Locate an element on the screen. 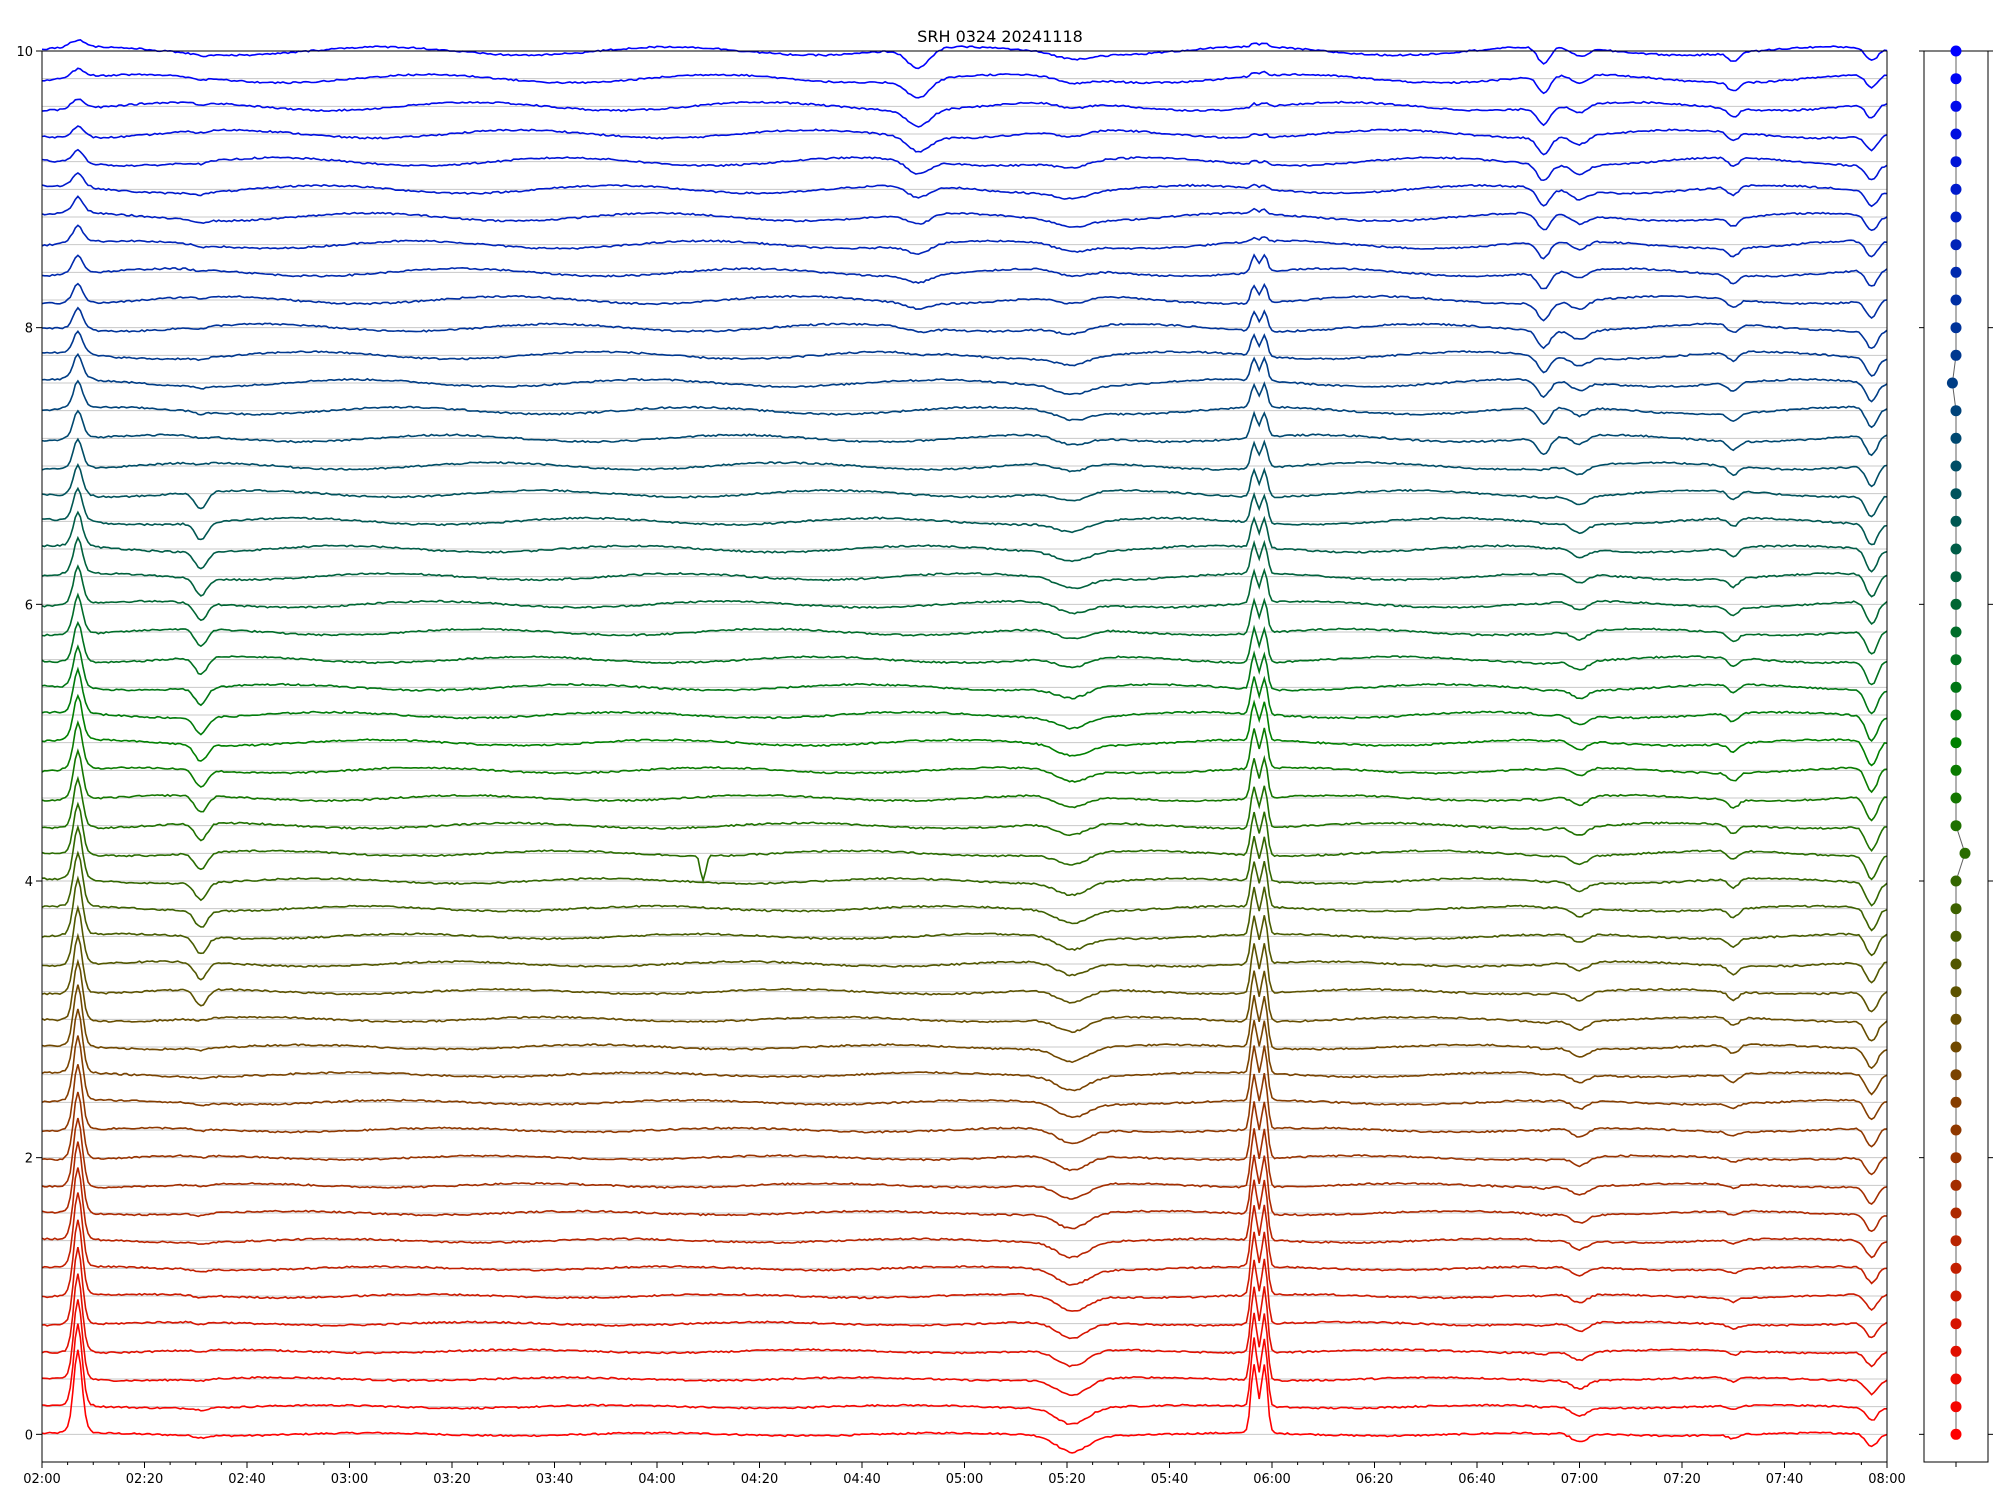  x-tick-label: 03:20 is located at coordinates (451, 1479).